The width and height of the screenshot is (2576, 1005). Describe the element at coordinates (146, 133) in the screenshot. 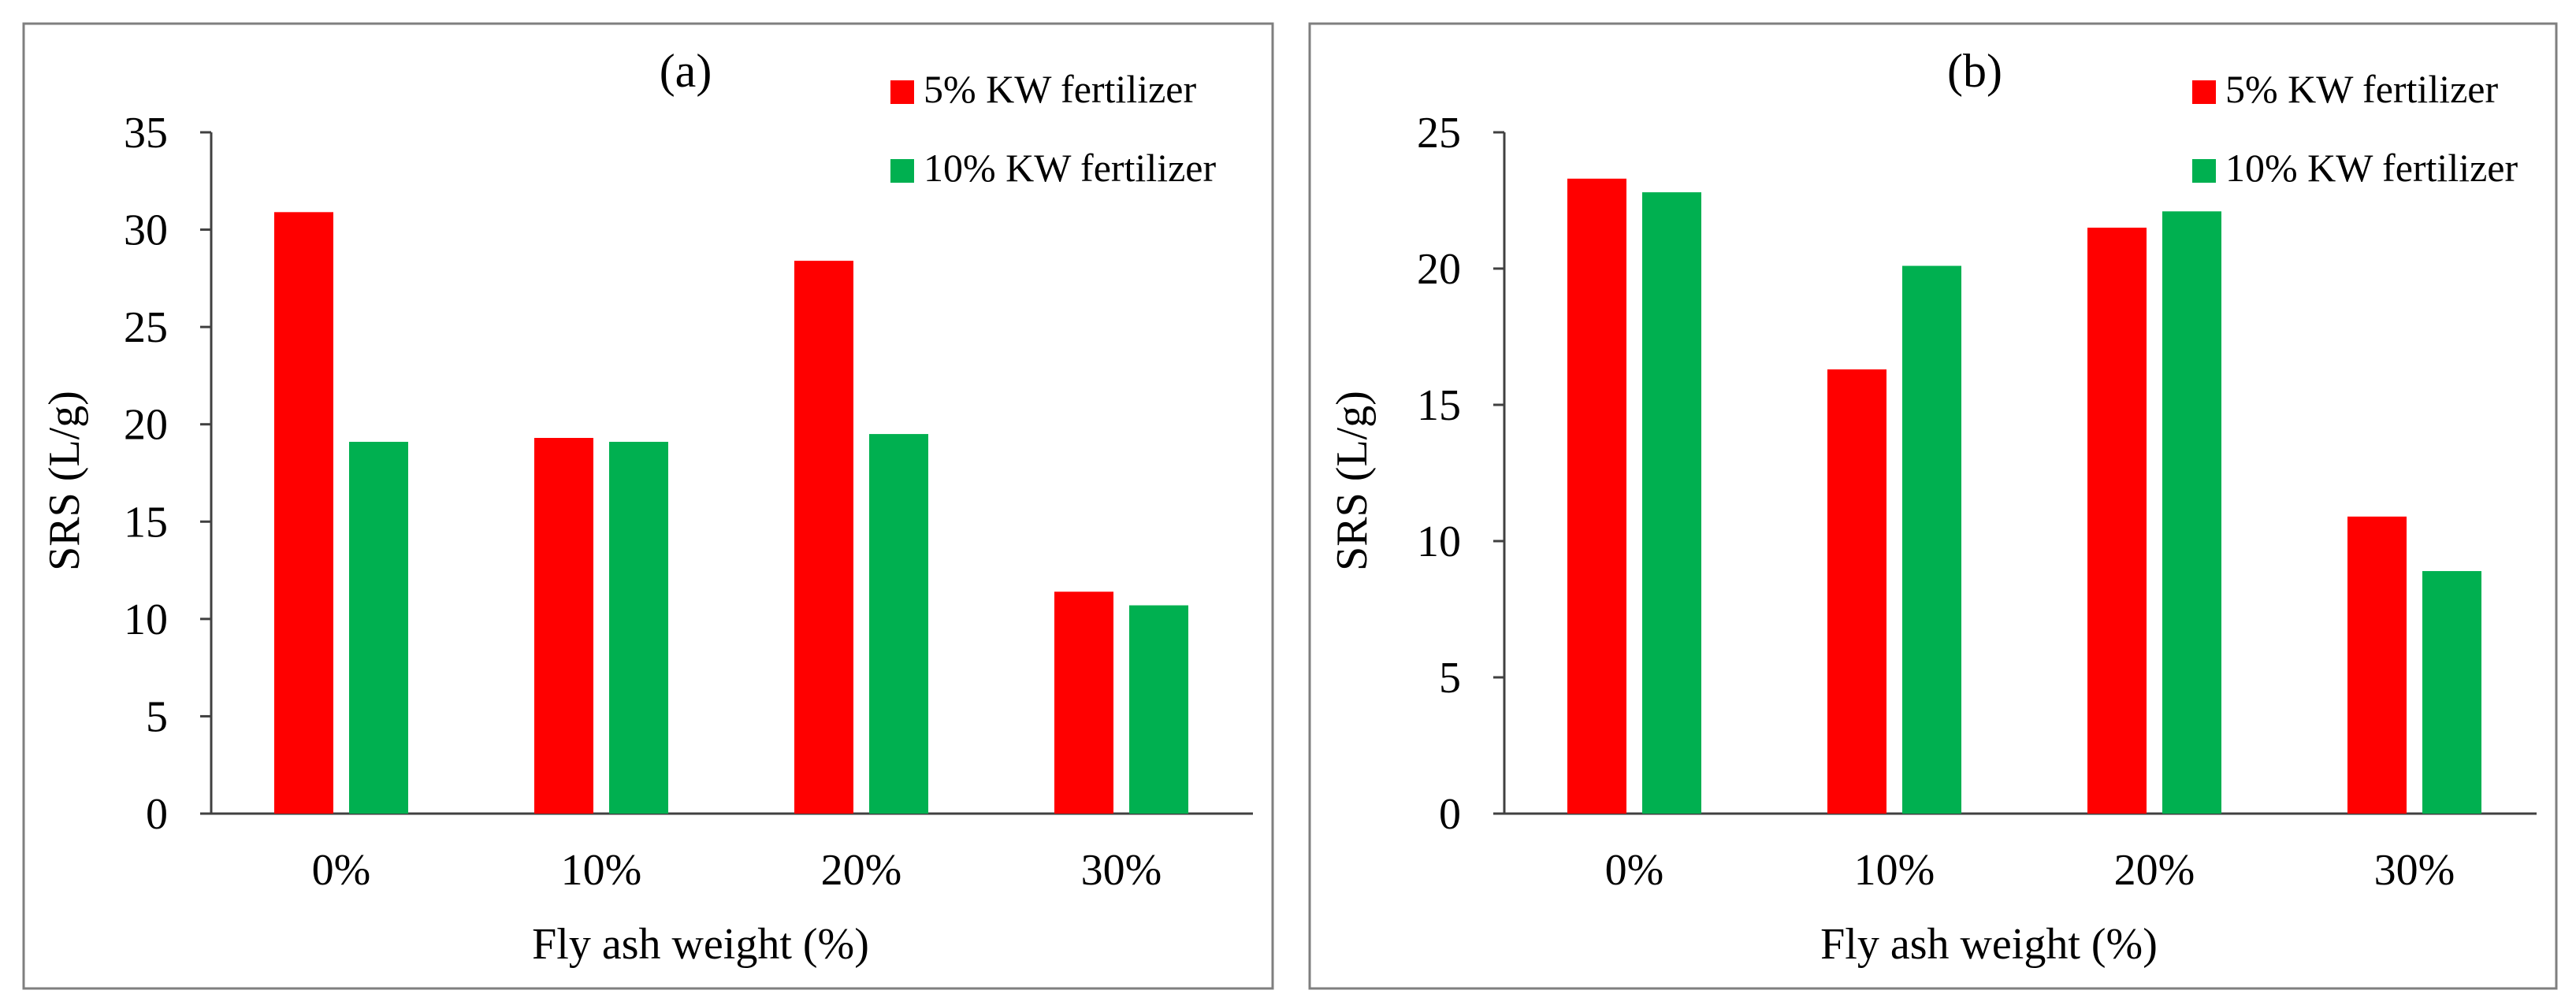

I see `chart-a-y-tick-label: 35` at that location.